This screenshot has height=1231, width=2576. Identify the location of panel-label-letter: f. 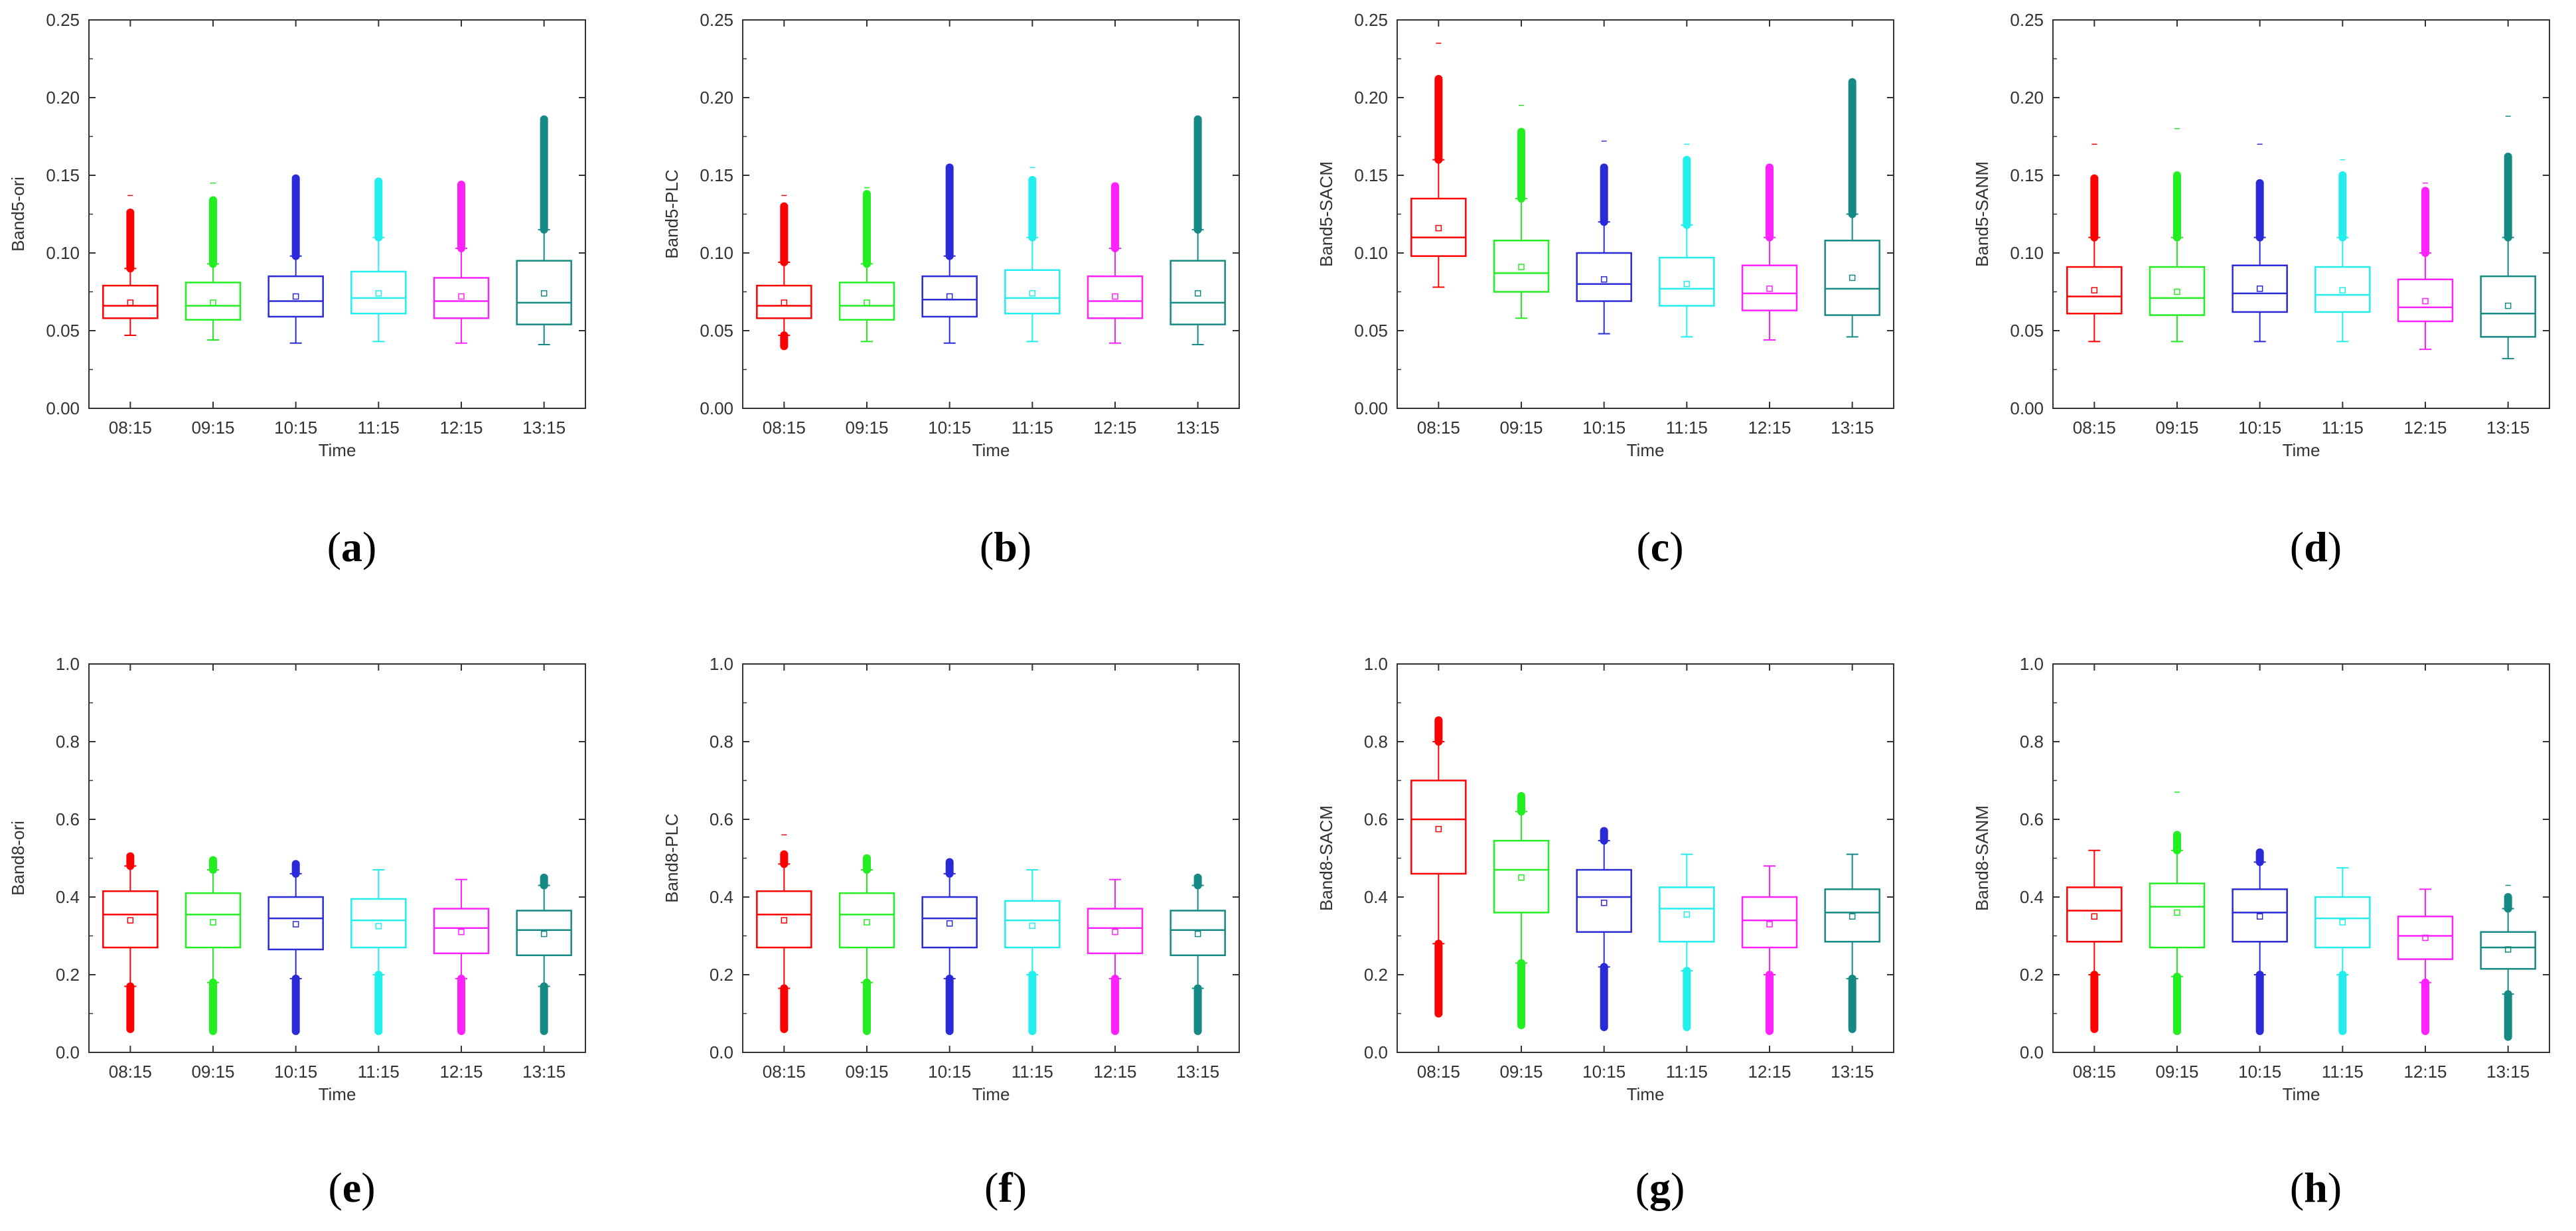
(1005, 1187).